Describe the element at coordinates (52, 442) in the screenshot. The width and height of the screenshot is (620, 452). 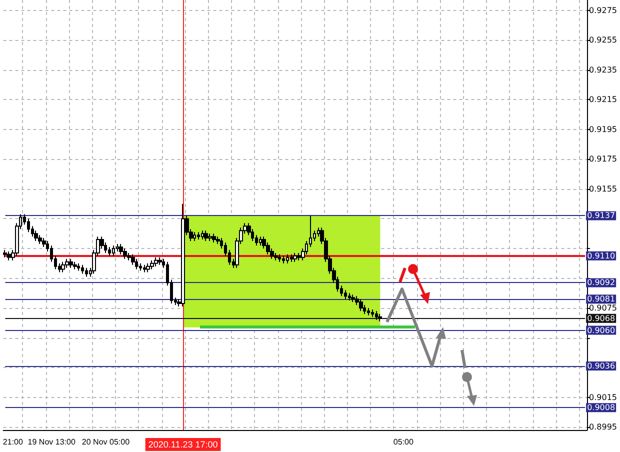
I see `x-tick-label: 19 Nov 13:00` at that location.